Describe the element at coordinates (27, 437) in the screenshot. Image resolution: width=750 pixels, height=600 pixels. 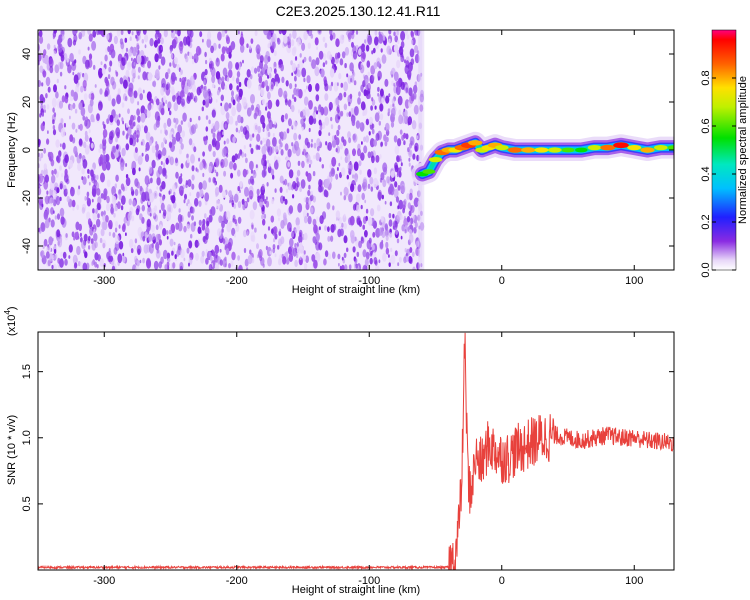
I see `y-tick-label: 1.0` at that location.